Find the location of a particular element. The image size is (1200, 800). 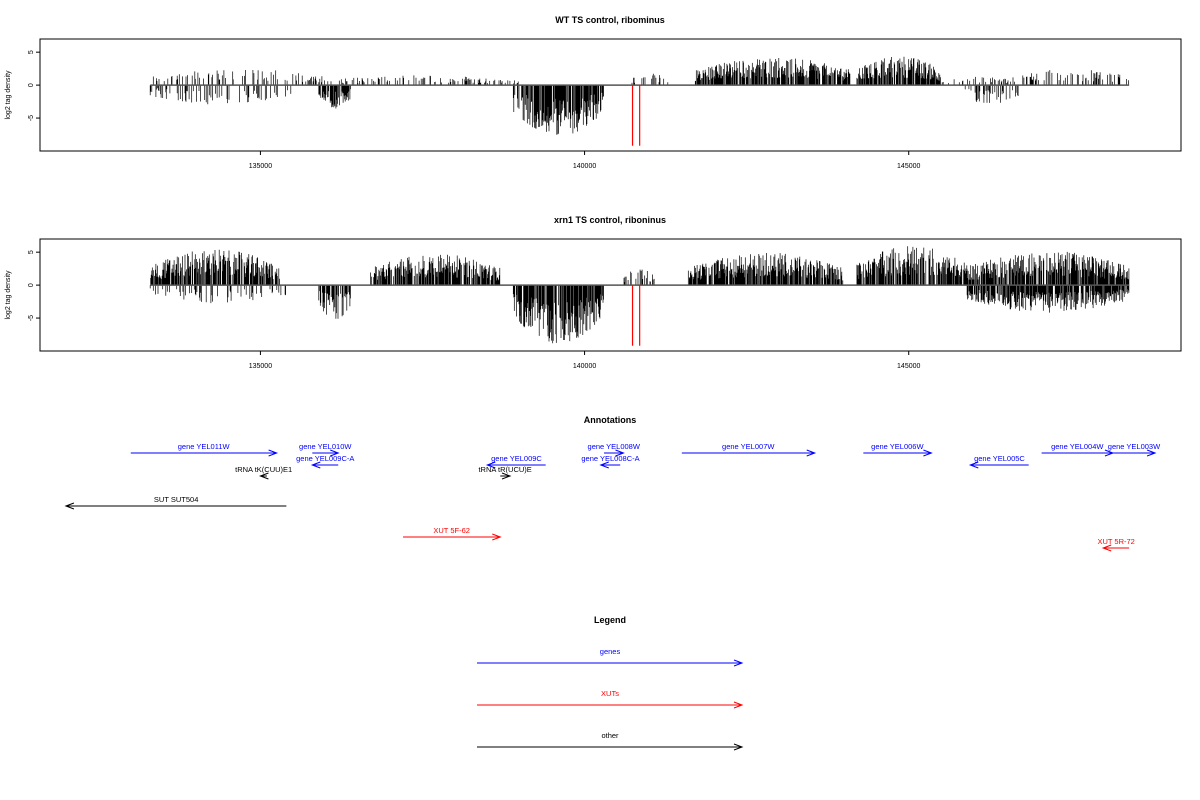

legend-item: genes is located at coordinates (610, 657).